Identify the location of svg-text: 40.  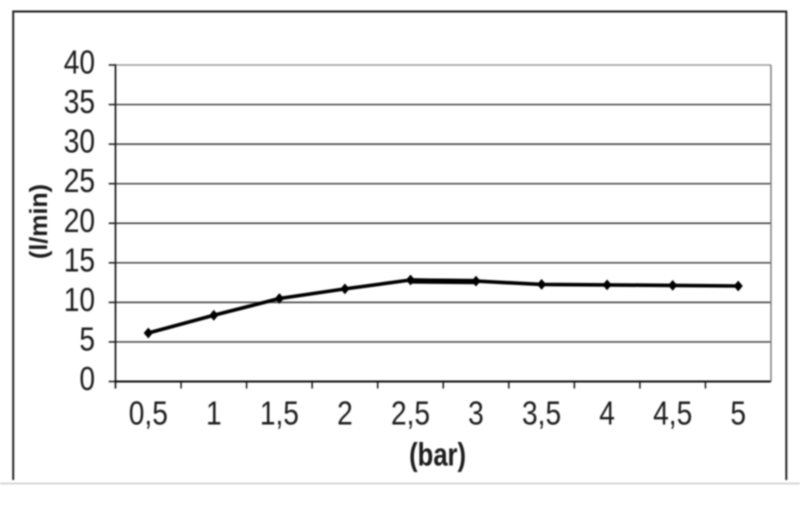
(79, 62).